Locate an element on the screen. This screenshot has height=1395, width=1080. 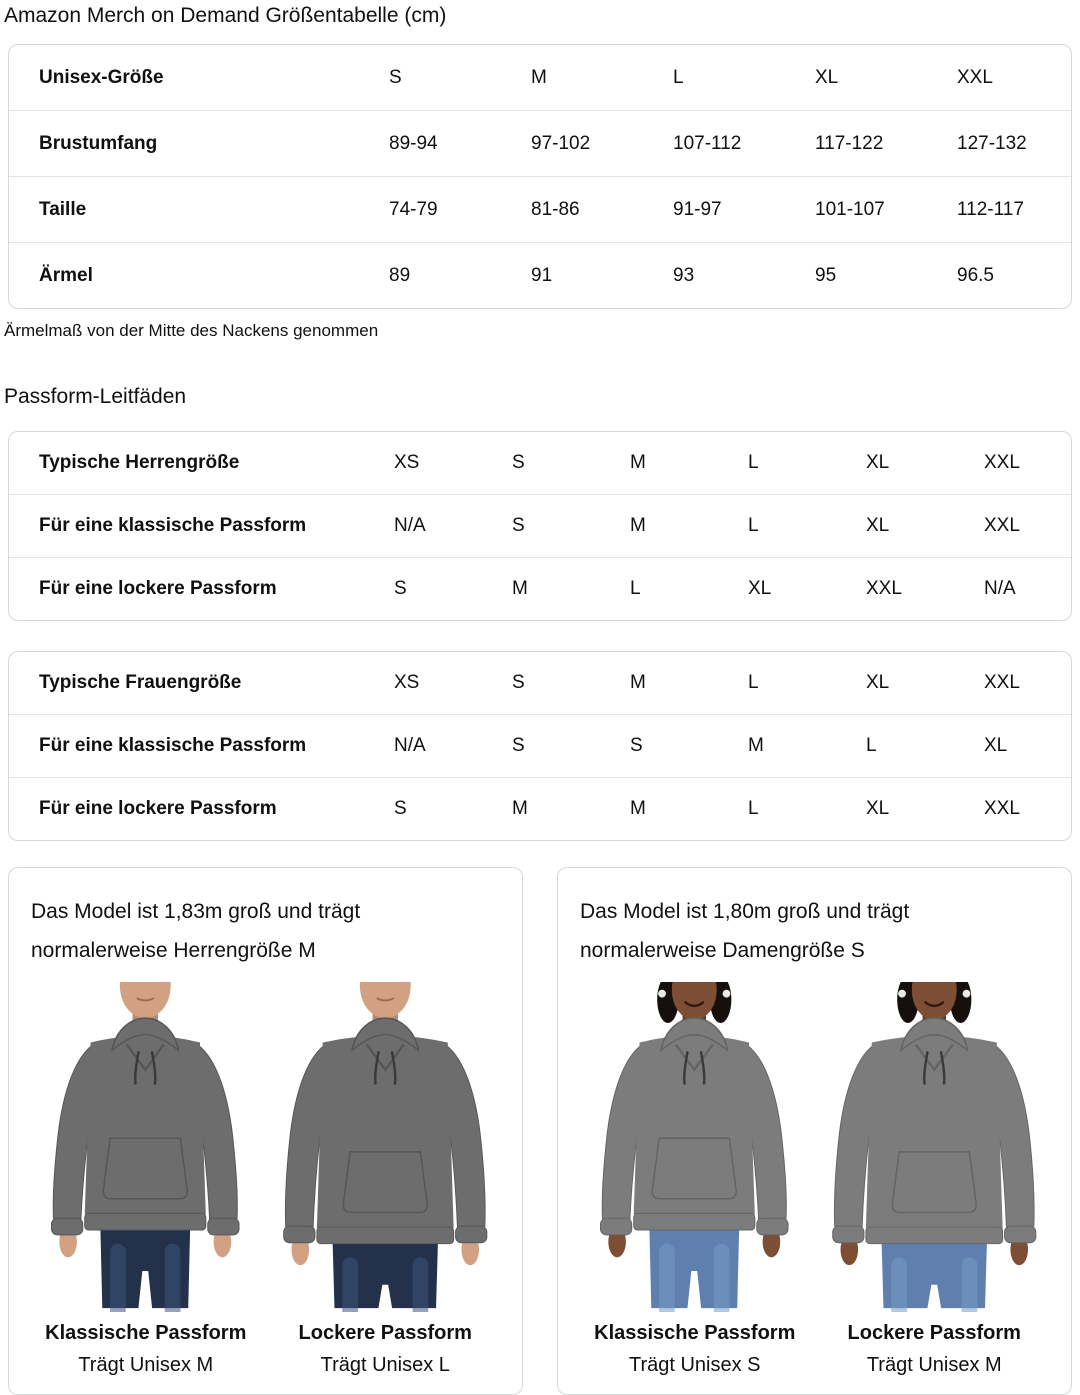
cell-value: 112-117 is located at coordinates (990, 209).